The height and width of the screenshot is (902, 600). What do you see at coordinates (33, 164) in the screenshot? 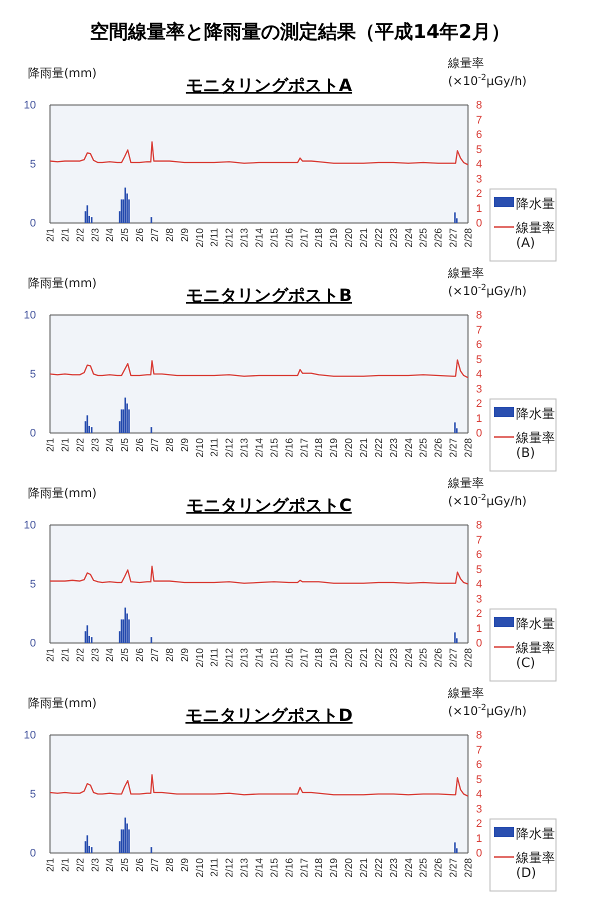
I see `y-tick-label: 5` at bounding box center [33, 164].